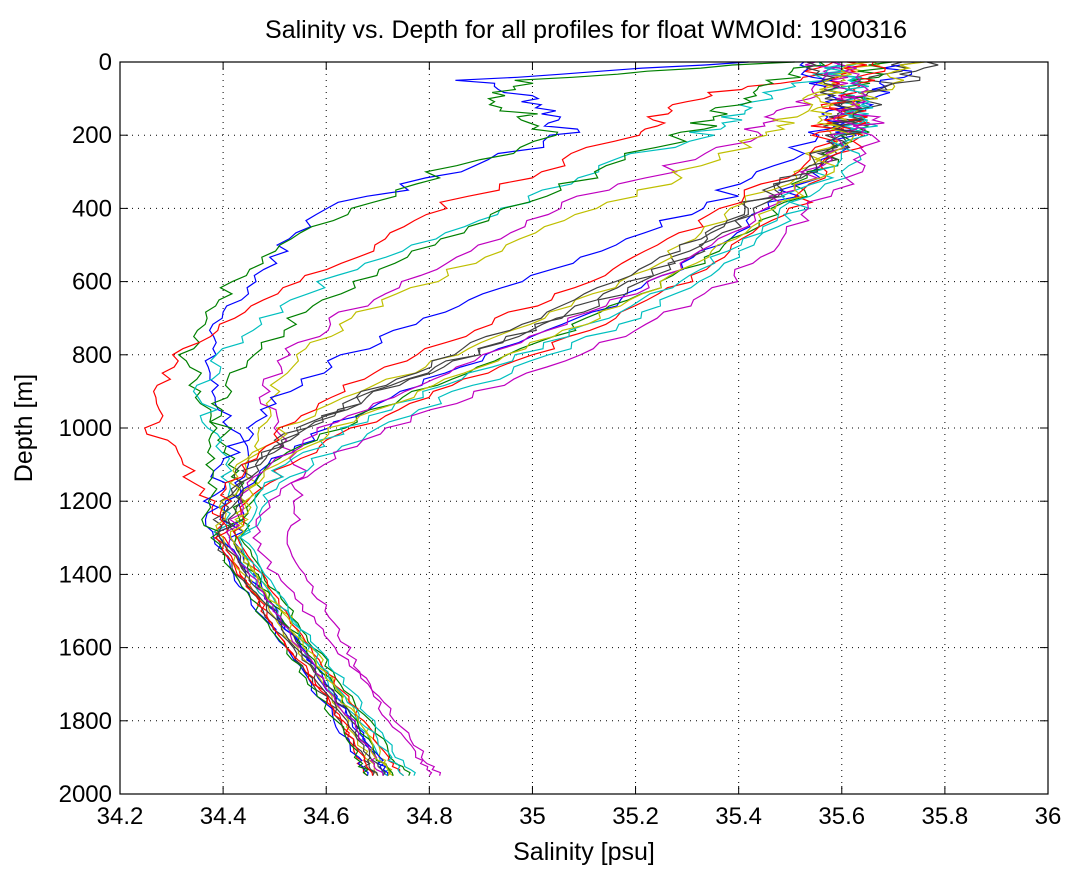 This screenshot has width=1073, height=876. Describe the element at coordinates (945, 816) in the screenshot. I see `x-tick-label: 35.8` at that location.